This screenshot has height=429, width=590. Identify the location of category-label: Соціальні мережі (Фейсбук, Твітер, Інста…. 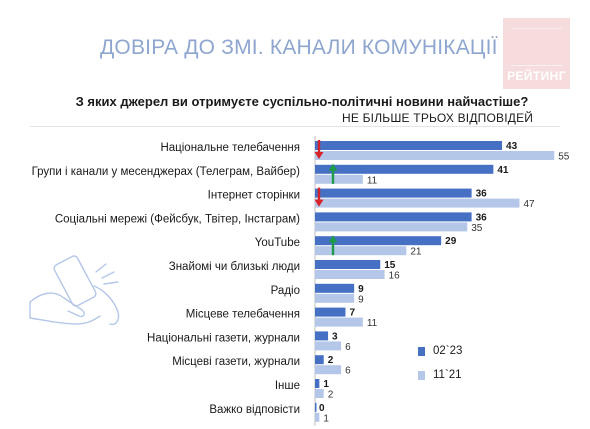
(177, 219).